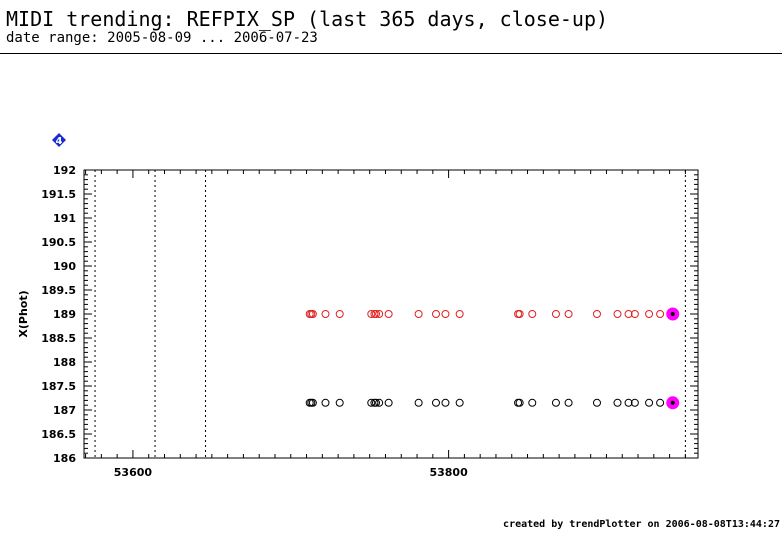 The image size is (782, 542). I want to click on y-tick-label: 189, so click(64, 314).